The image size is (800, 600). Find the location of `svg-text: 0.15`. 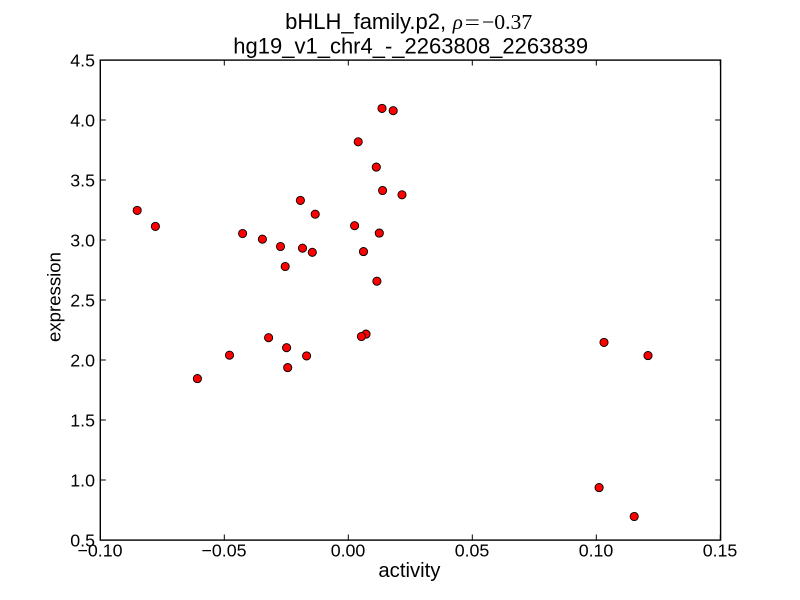

svg-text: 0.15 is located at coordinates (720, 551).